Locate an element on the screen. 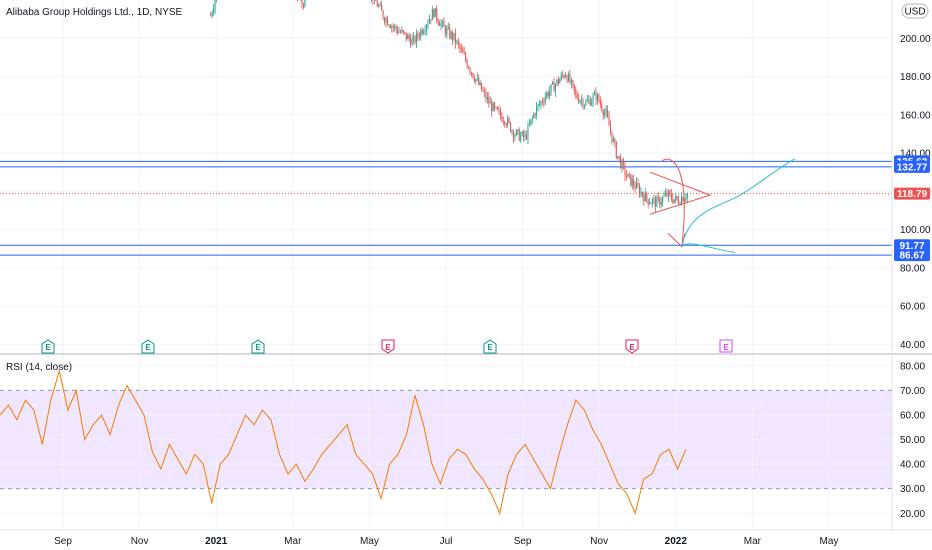  x-tick-label: Jul is located at coordinates (446, 541).